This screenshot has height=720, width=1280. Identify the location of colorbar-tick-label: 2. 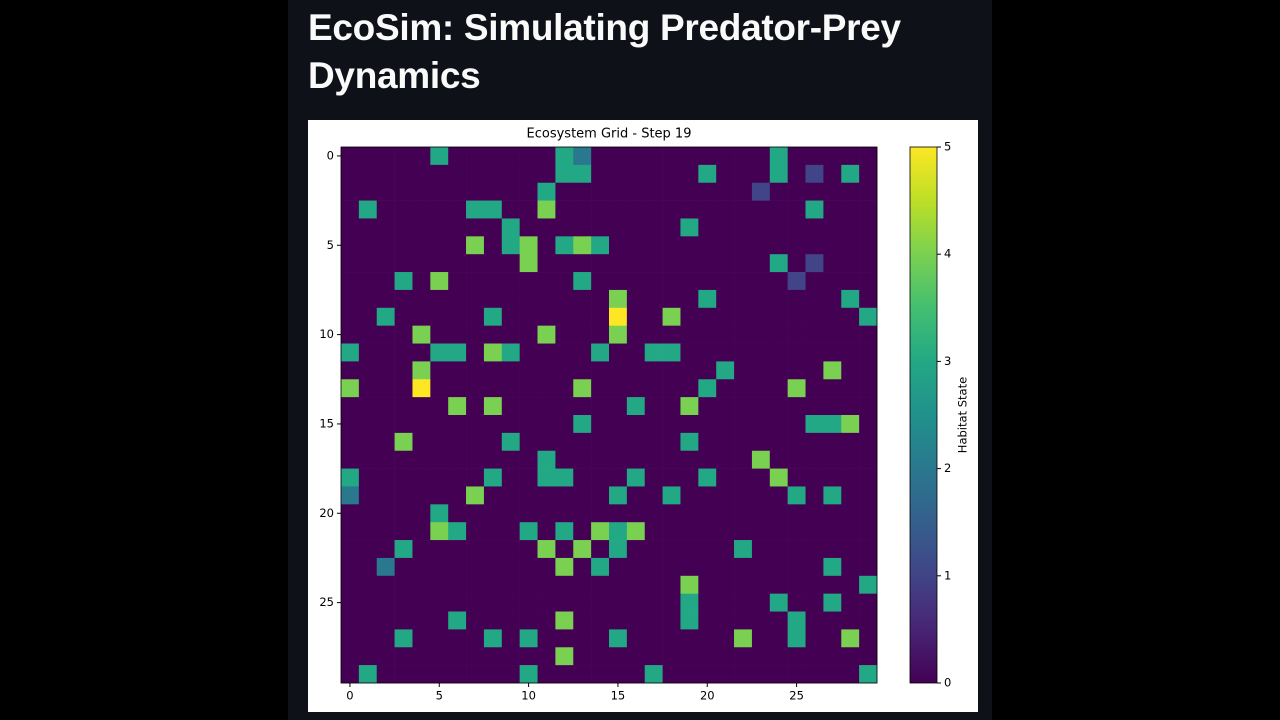
(947, 468).